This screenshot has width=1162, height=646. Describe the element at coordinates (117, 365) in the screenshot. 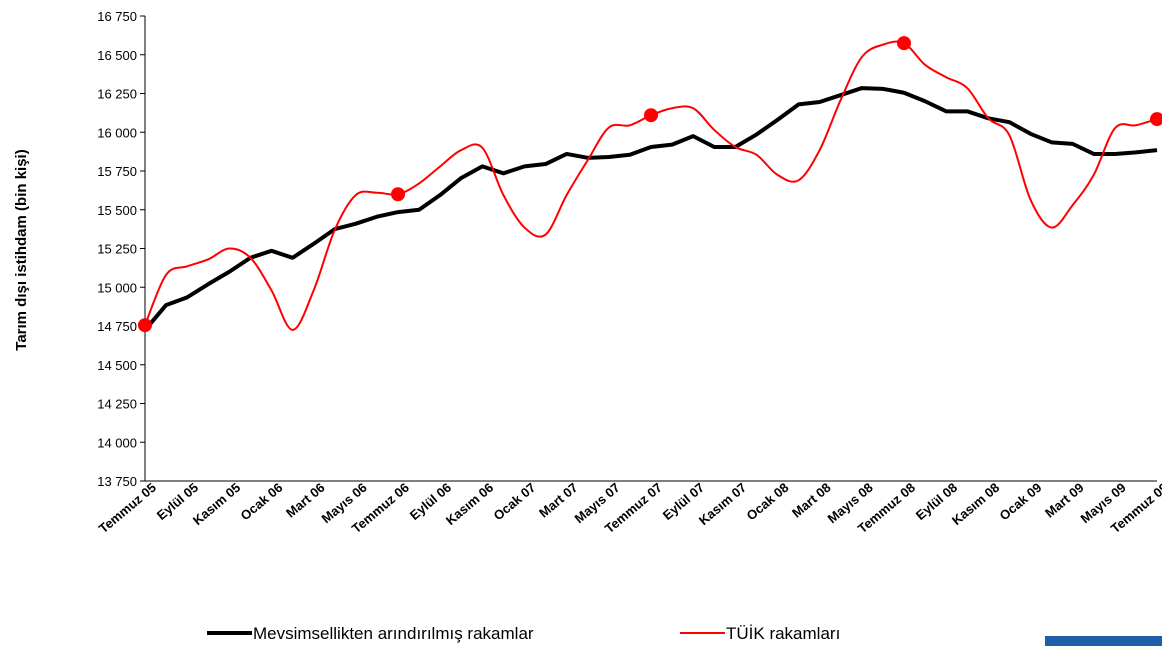

I see `y-tick-label: 14 500` at that location.